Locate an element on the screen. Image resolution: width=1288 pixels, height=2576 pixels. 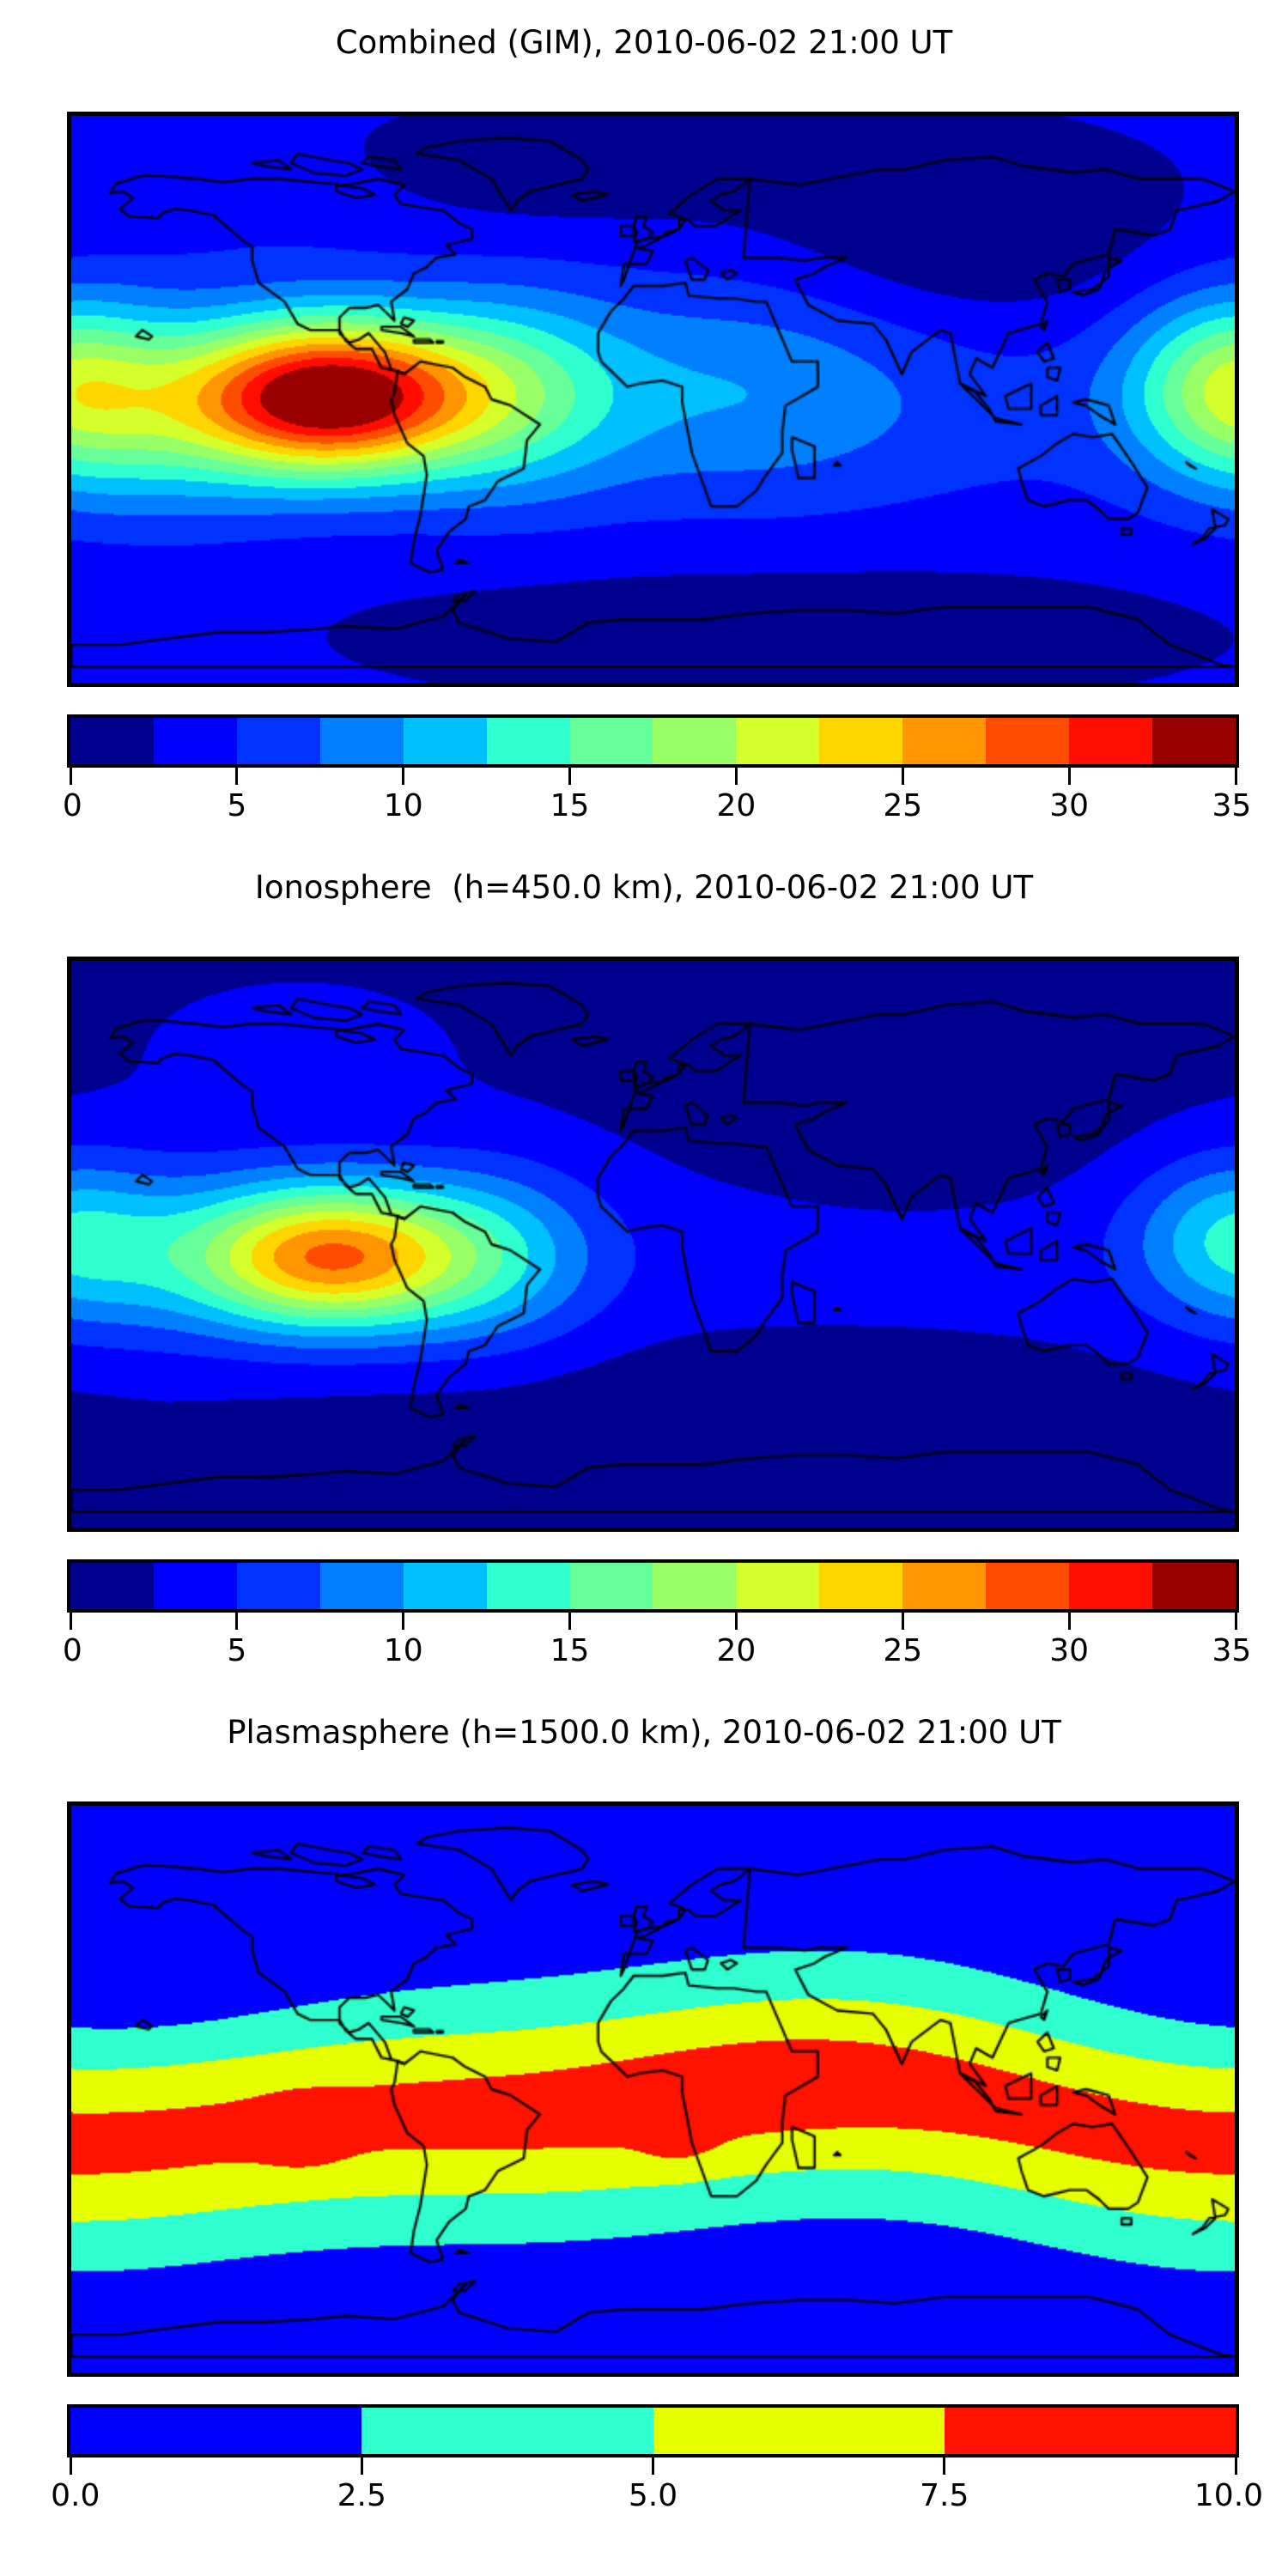
colorbar-tick-label: 5.0 is located at coordinates (653, 2495).